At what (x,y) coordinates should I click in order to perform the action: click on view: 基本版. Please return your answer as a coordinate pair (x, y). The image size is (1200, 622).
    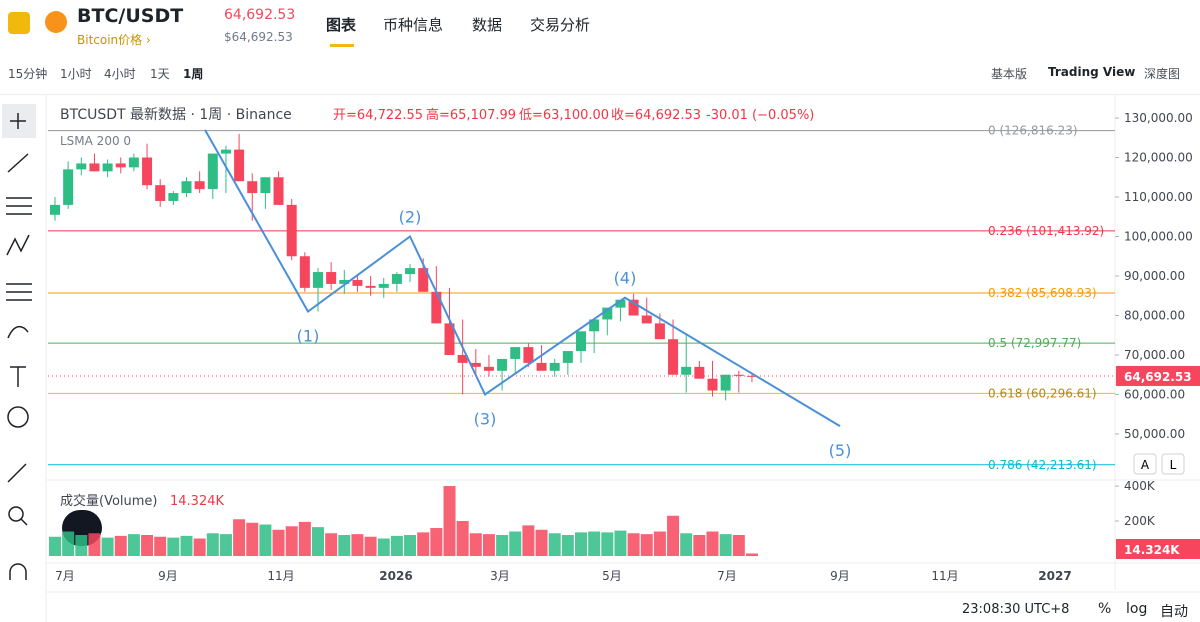
    Looking at the image, I should click on (1009, 74).